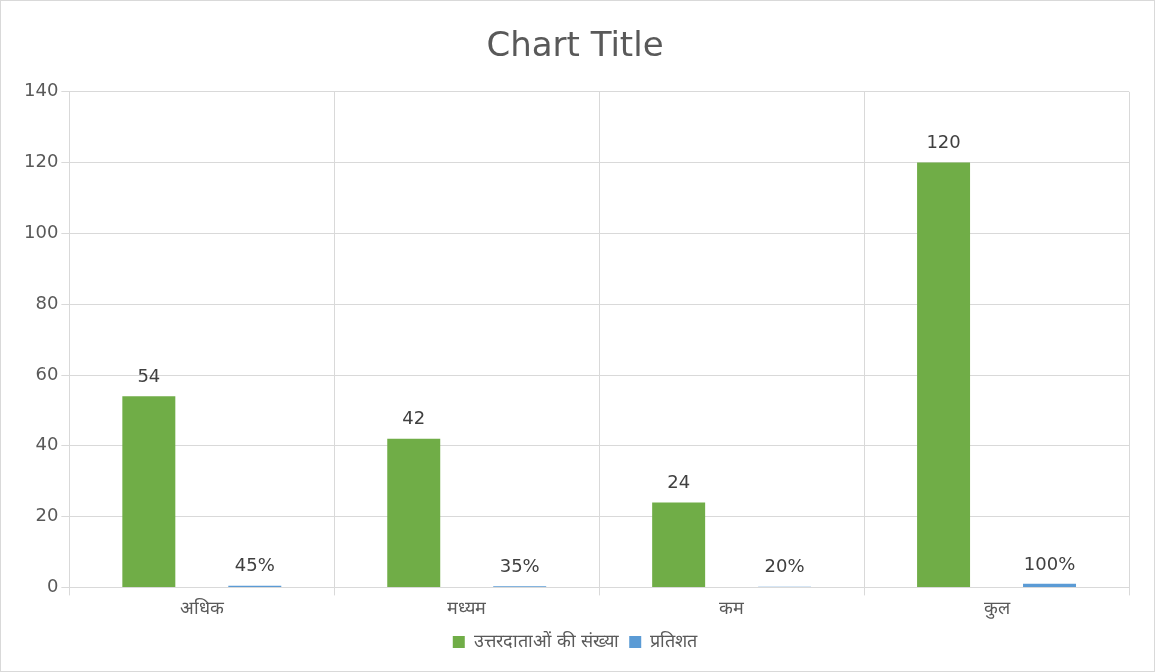 The image size is (1155, 672). What do you see at coordinates (784, 566) in the screenshot?
I see `data-label: 20%` at bounding box center [784, 566].